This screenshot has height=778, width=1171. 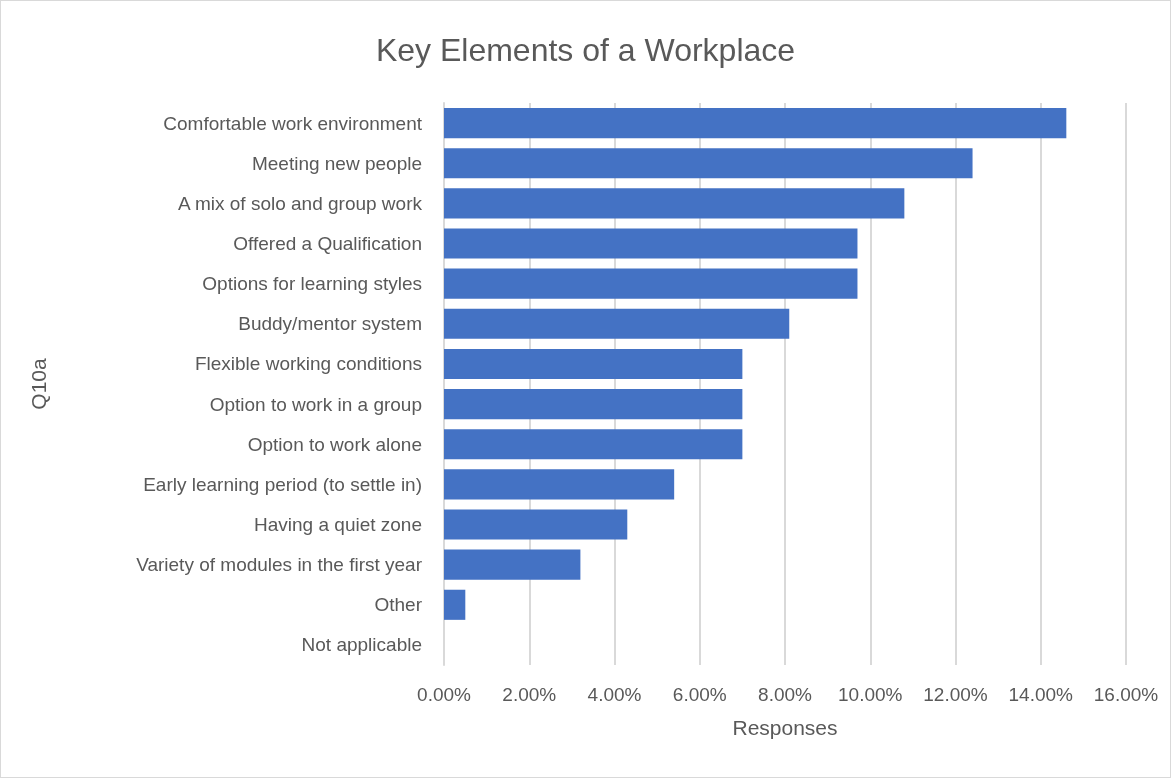 I want to click on y-tick-label: Early learning period (to settle in), so click(x=282, y=484).